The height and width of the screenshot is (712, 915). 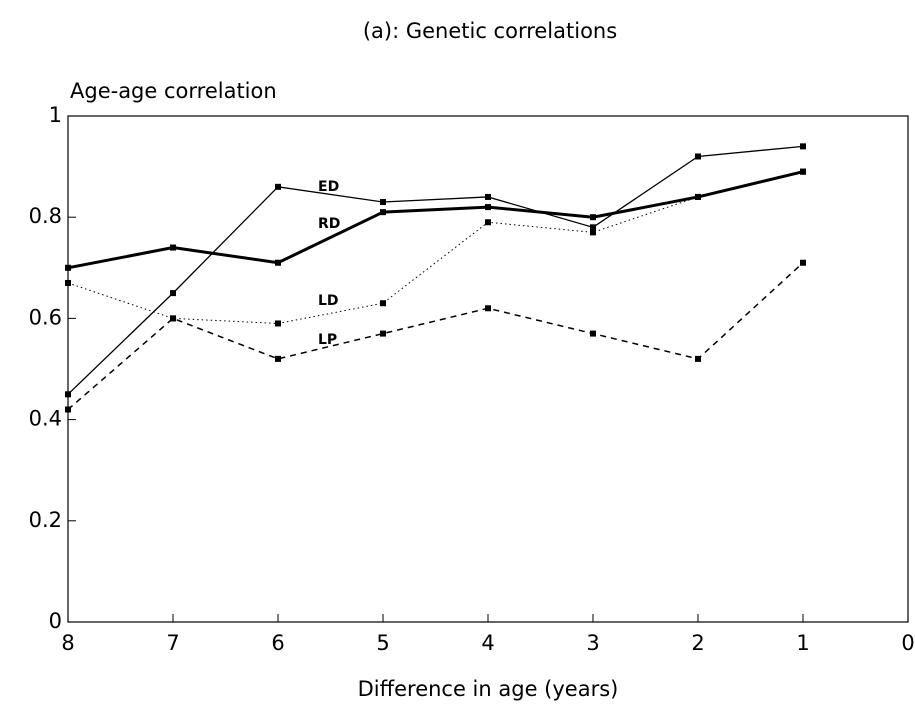 I want to click on series-label: RD, so click(x=329, y=224).